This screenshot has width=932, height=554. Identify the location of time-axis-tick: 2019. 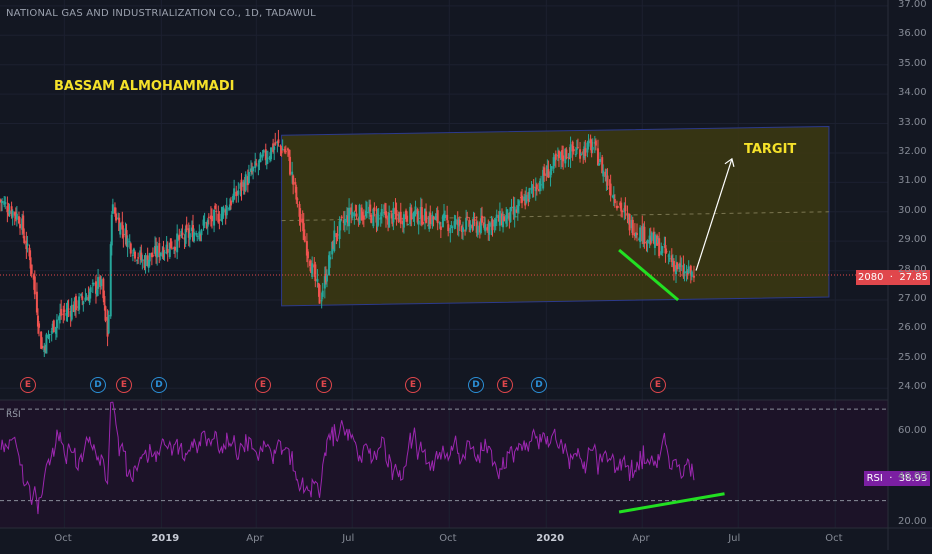
(165, 538).